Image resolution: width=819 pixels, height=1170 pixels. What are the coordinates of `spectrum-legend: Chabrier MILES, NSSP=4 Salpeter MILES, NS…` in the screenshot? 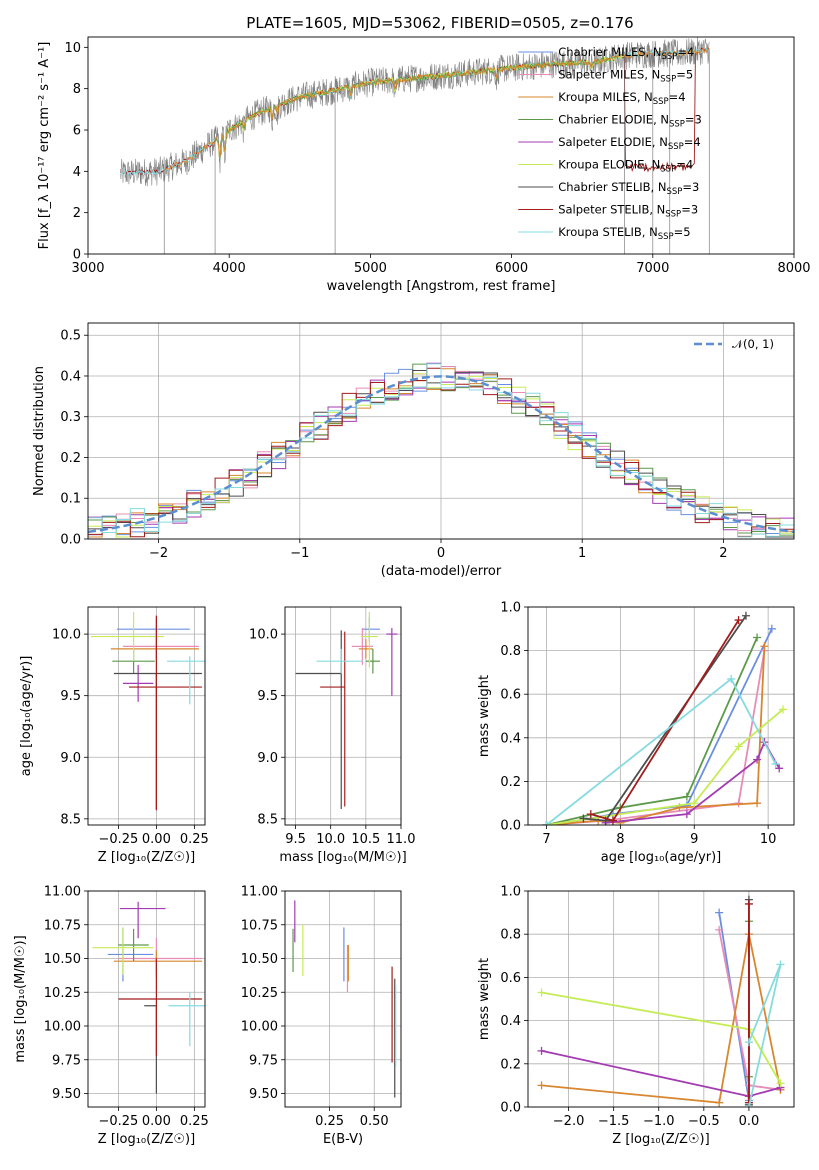 It's located at (610, 143).